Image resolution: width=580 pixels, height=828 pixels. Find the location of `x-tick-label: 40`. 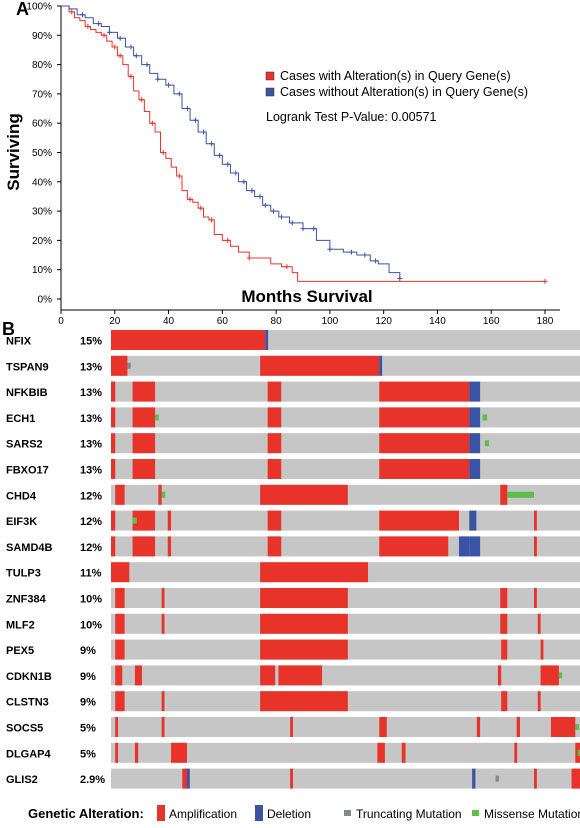

x-tick-label: 40 is located at coordinates (169, 321).